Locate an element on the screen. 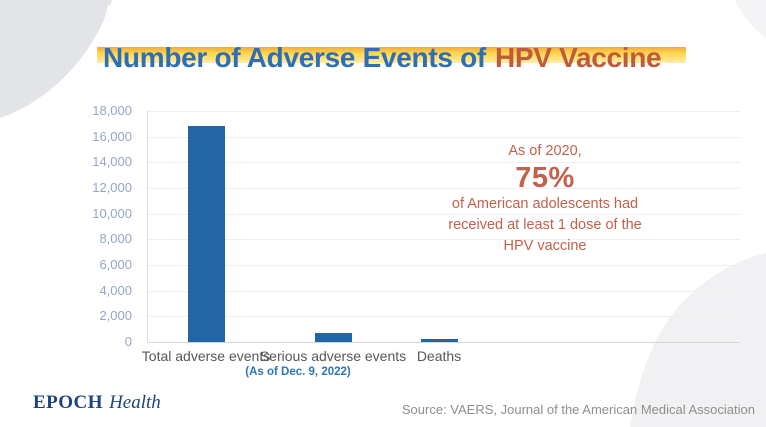  bottom-right-wave-shape is located at coordinates (698, 340).